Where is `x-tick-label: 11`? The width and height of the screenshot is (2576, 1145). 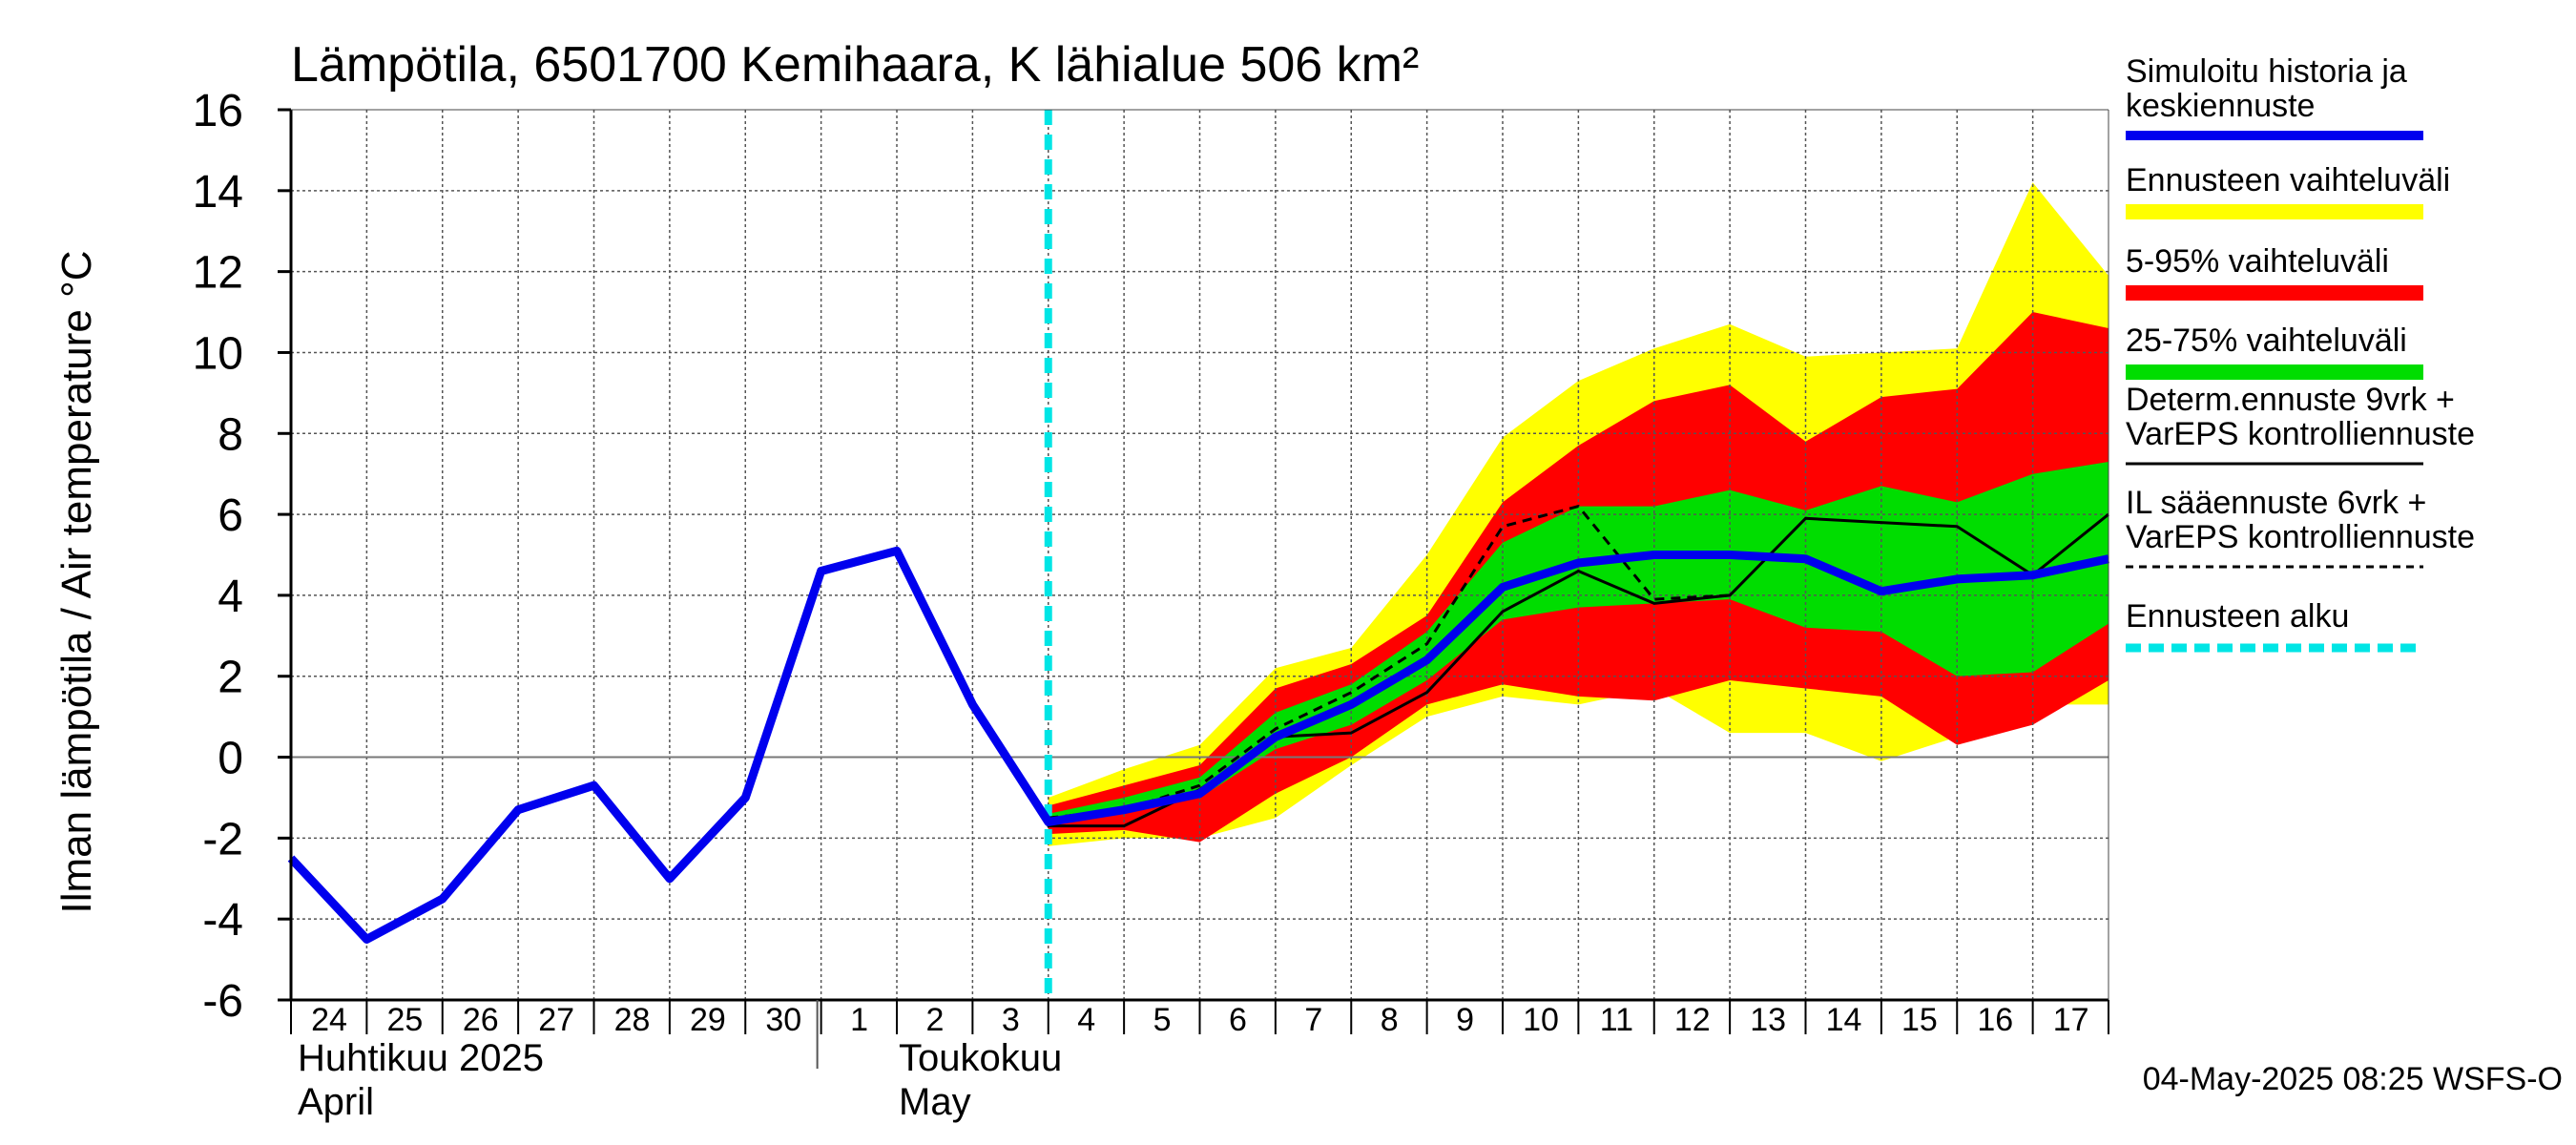 x-tick-label: 11 is located at coordinates (1616, 1020).